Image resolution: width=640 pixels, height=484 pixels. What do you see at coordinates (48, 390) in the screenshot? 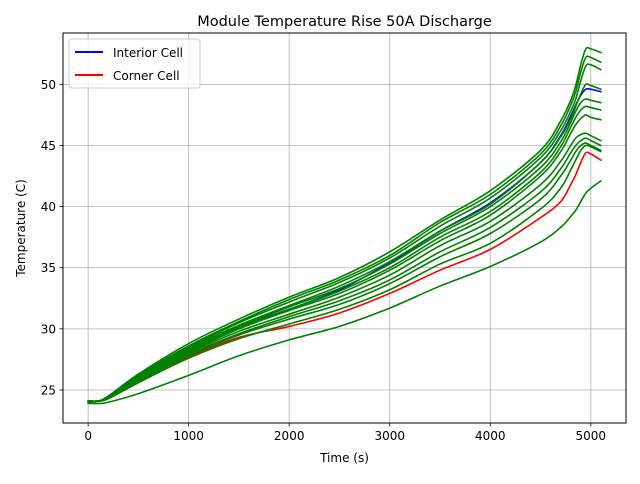
I see `y-tick-label: 25` at bounding box center [48, 390].